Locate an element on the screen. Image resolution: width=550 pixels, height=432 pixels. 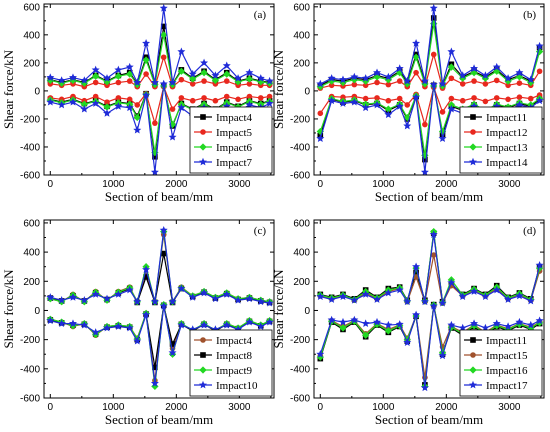
y-tick-label: 200 is located at coordinates (301, 63).